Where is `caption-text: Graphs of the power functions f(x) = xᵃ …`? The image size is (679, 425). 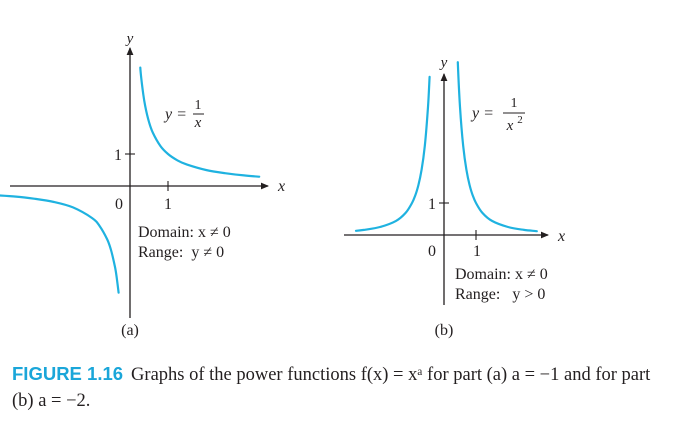
caption-text: Graphs of the power functions f(x) = xᵃ … is located at coordinates (331, 388).